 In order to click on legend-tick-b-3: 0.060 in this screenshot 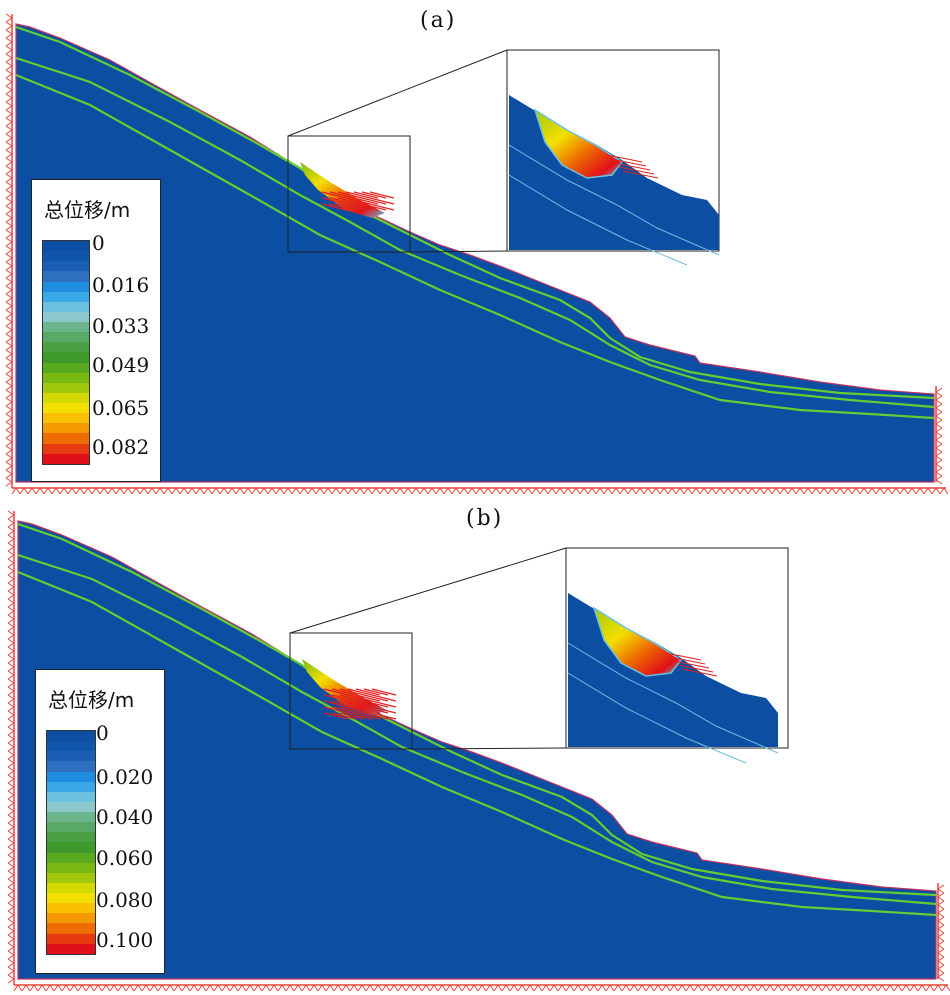, I will do `click(125, 858)`.